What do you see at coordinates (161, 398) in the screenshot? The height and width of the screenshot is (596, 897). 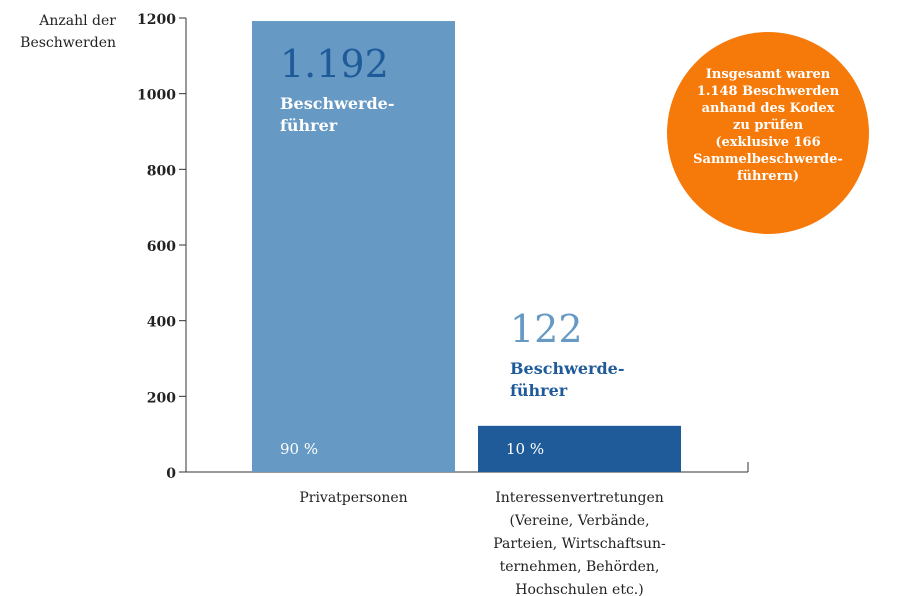 I see `y-tick-label: 200` at bounding box center [161, 398].